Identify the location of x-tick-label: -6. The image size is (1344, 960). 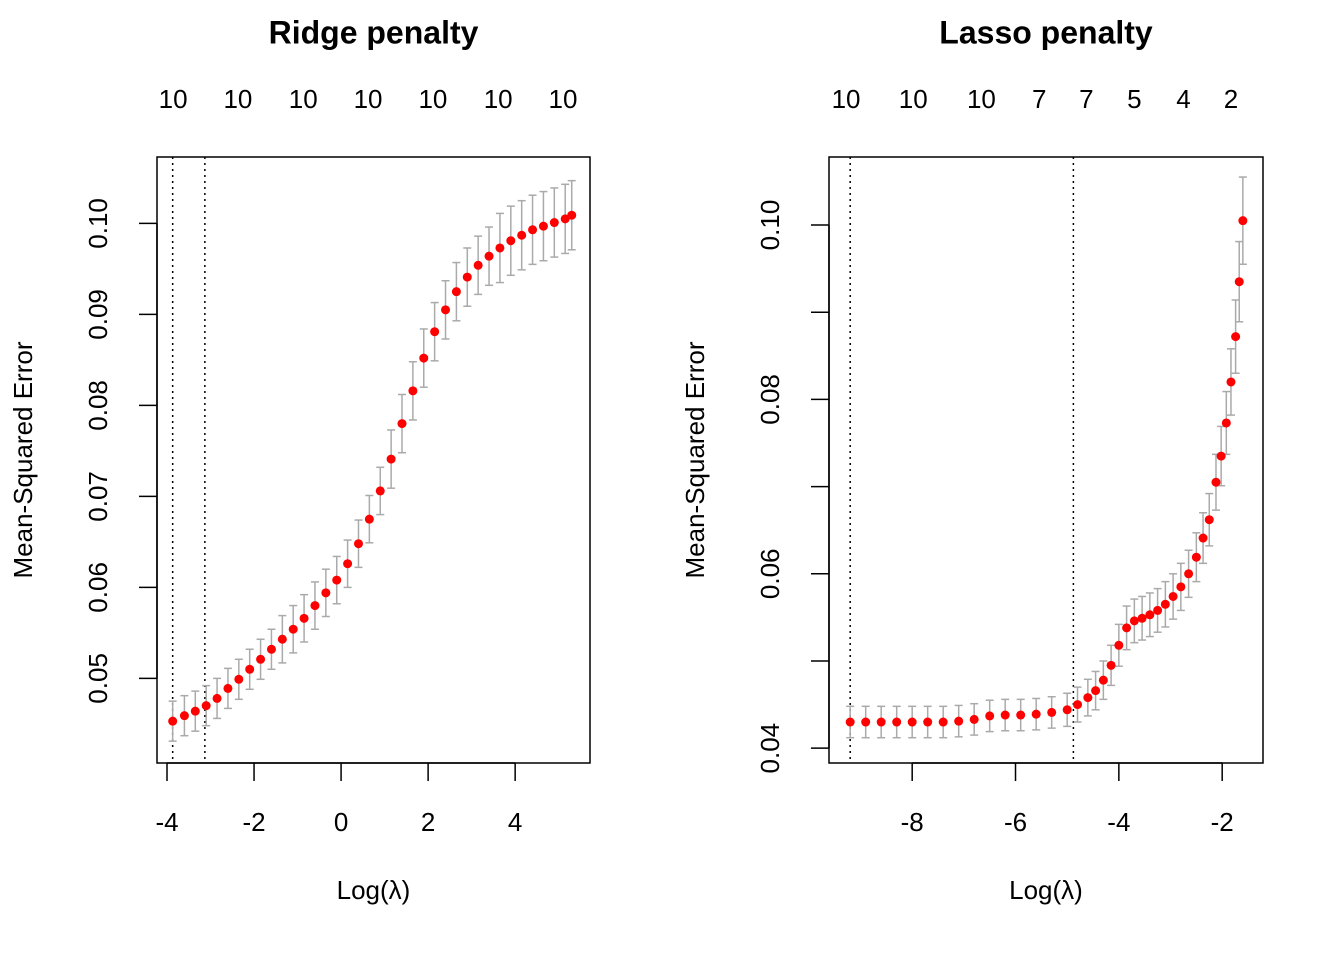
(1015, 822).